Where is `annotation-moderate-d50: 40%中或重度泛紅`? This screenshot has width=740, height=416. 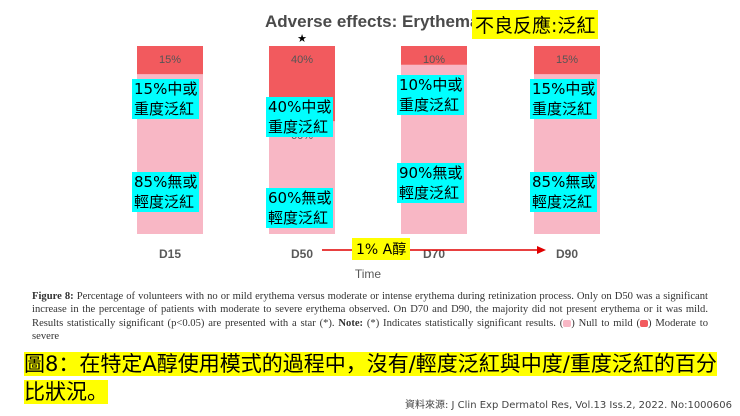
annotation-moderate-d50: 40%中或重度泛紅 is located at coordinates (300, 117).